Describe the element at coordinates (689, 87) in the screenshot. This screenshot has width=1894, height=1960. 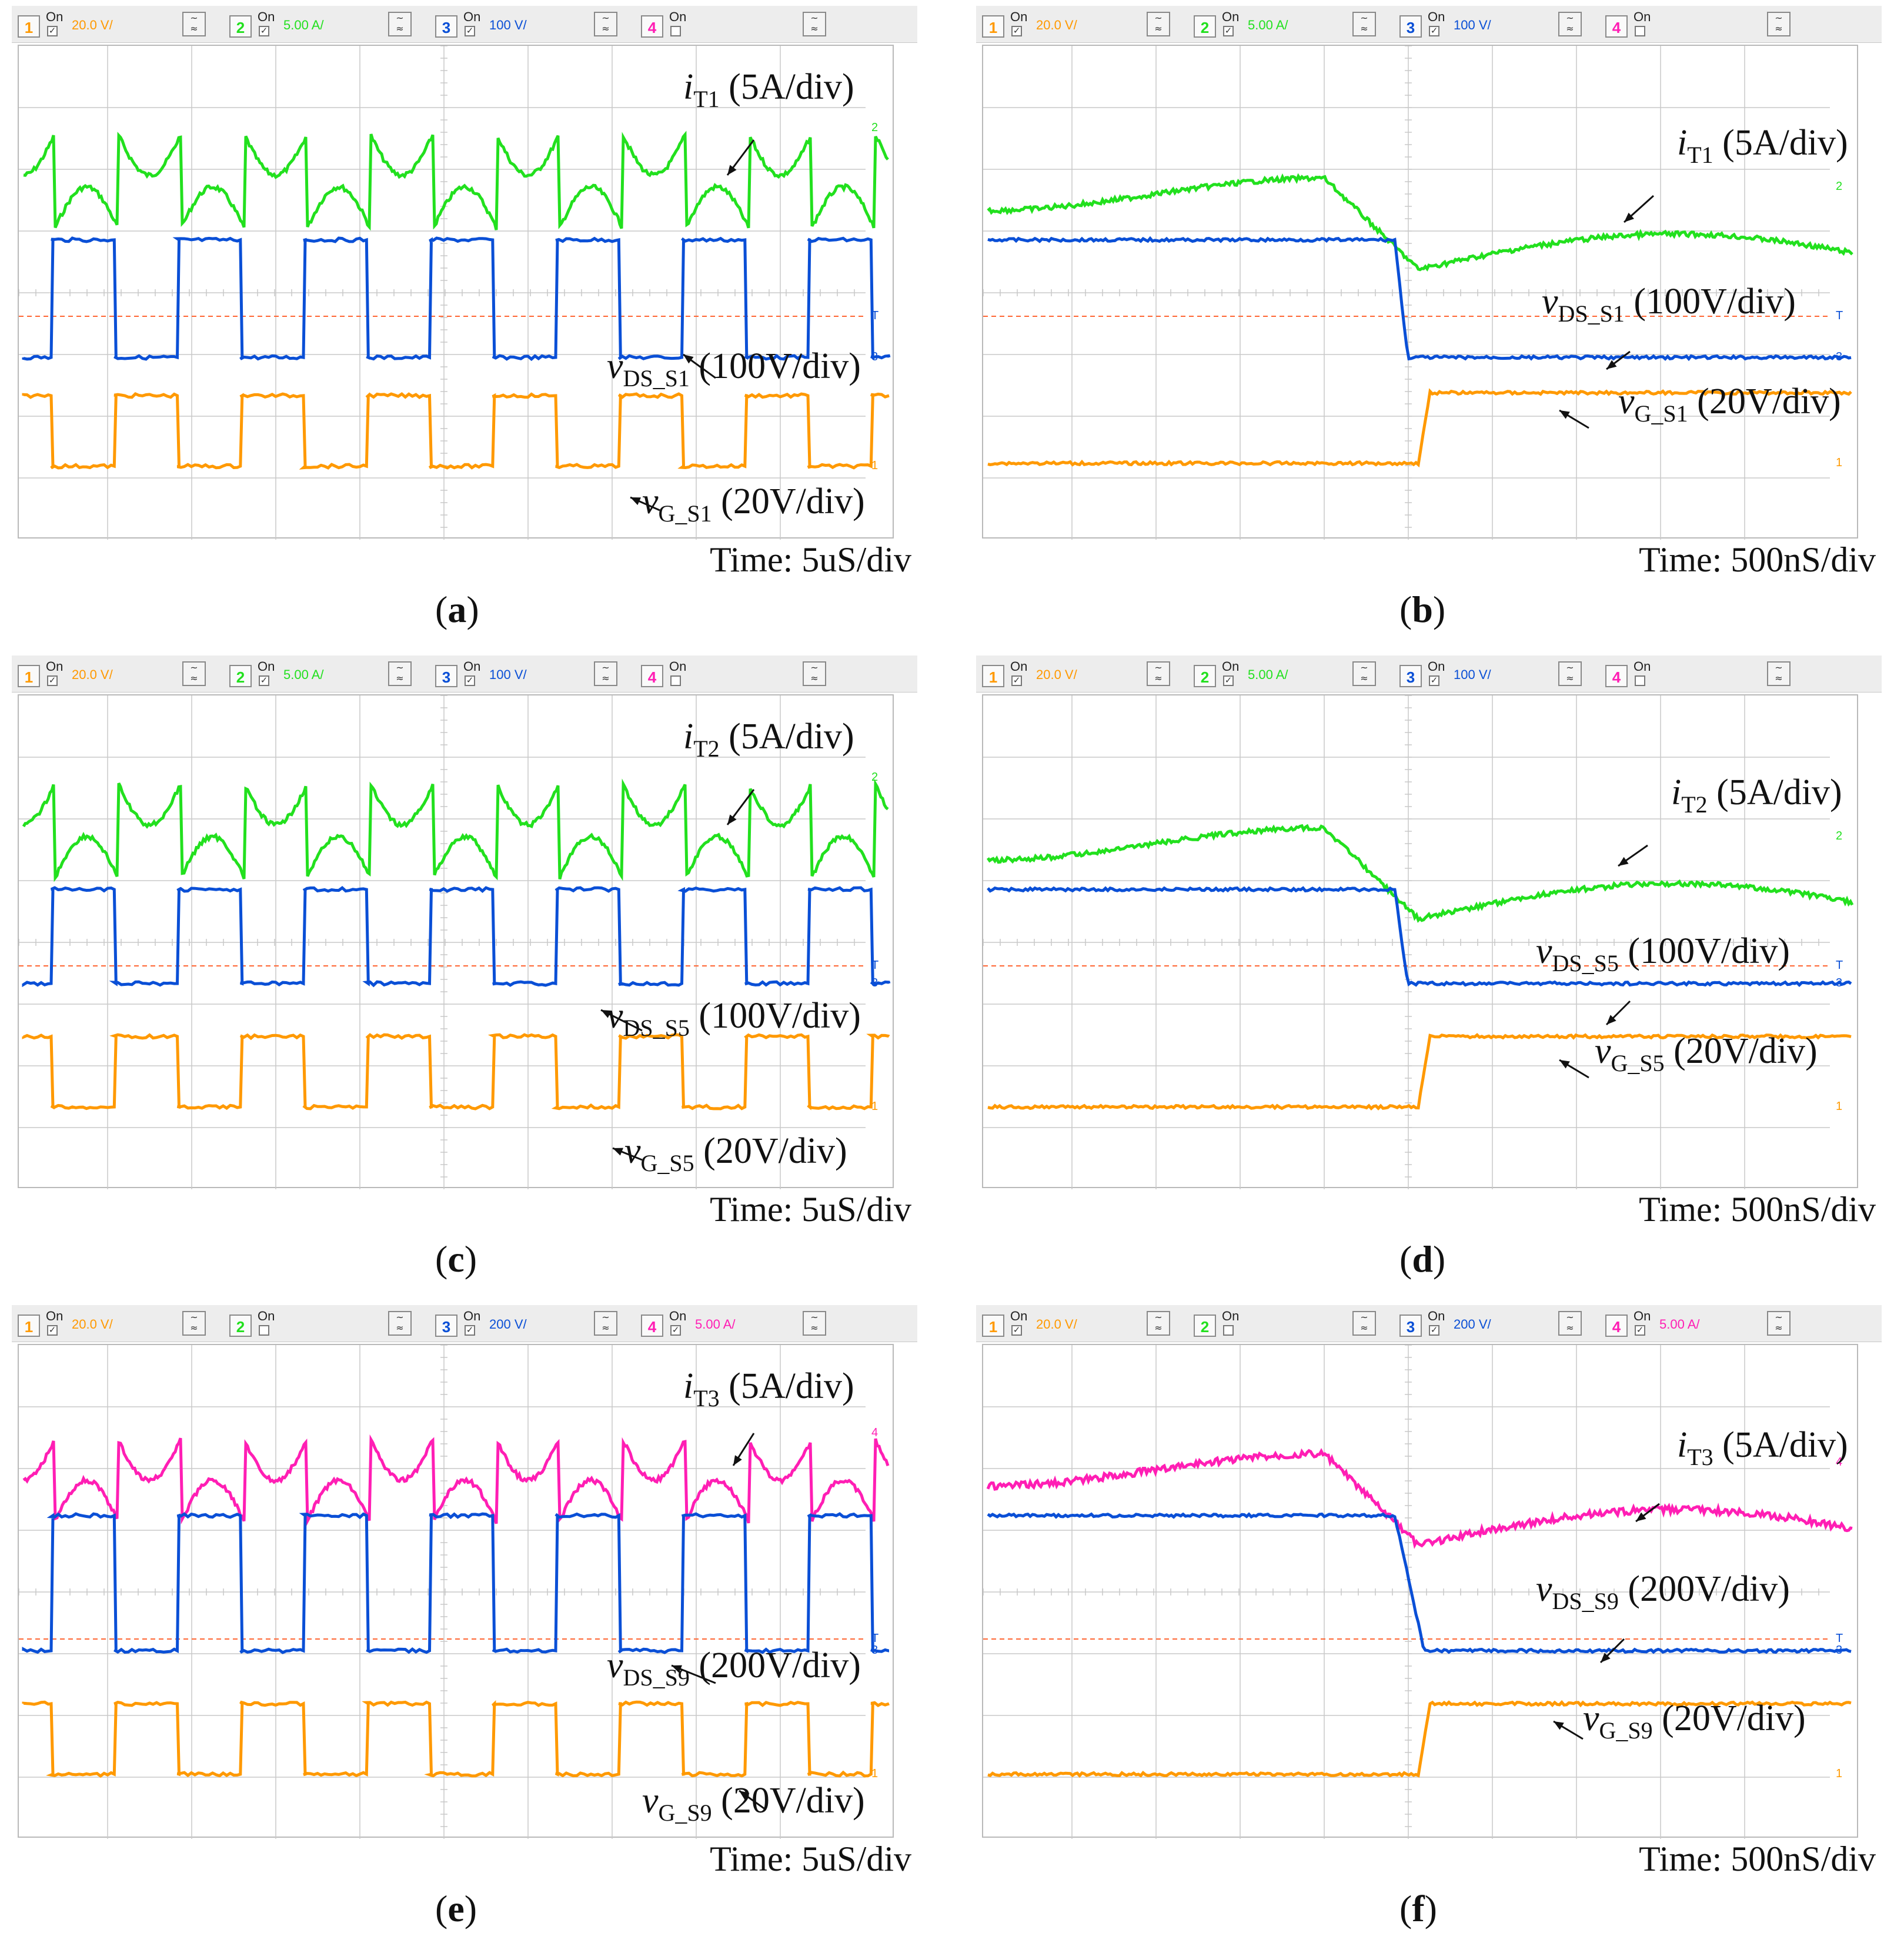
I see `signal-symbol: i` at that location.